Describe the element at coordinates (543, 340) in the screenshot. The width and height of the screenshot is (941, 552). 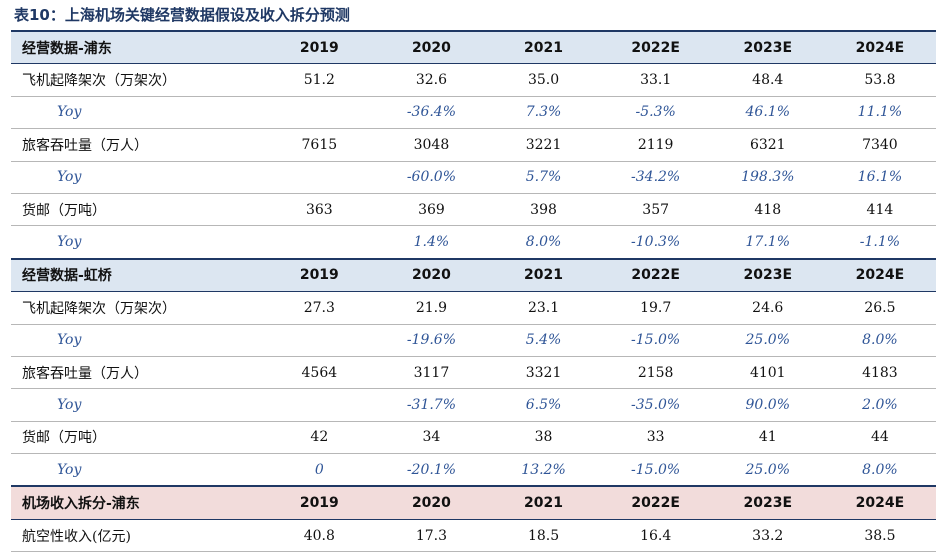
I see `yoy-value-cell: 5.4%` at that location.